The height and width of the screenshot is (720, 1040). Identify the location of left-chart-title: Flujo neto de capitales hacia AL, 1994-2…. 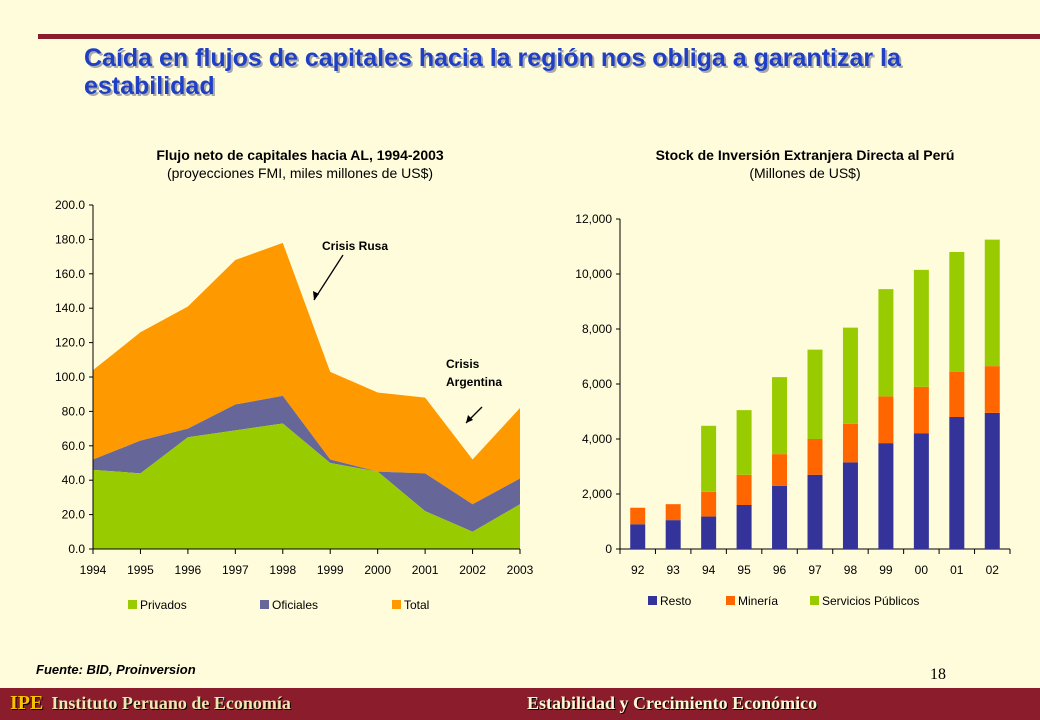
(300, 155).